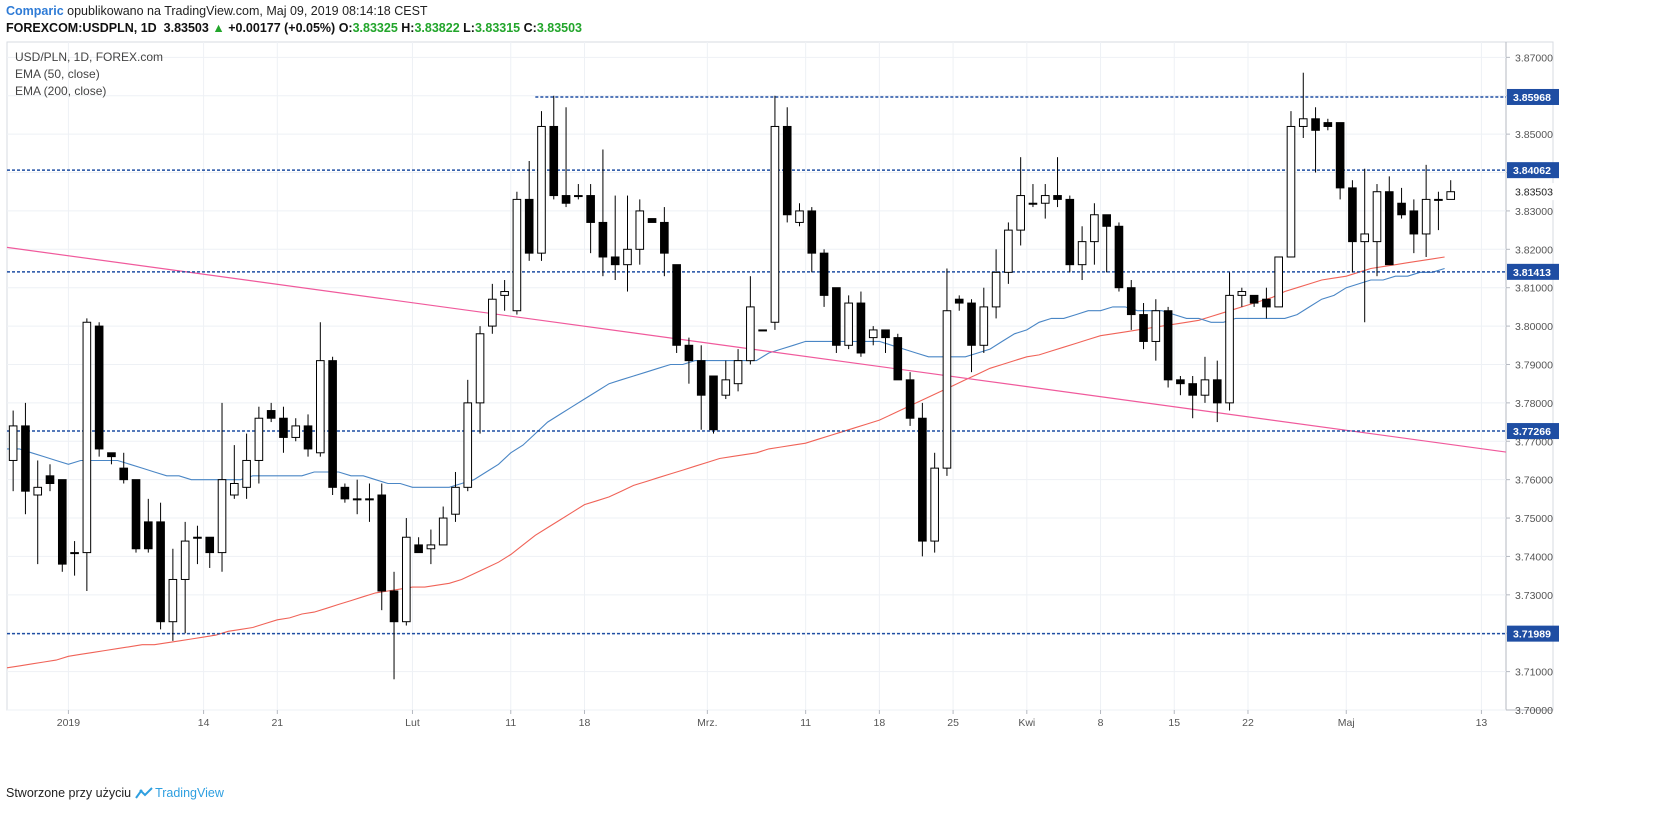 The image size is (1653, 813). Describe the element at coordinates (469, 28) in the screenshot. I see `low-label: L:` at that location.